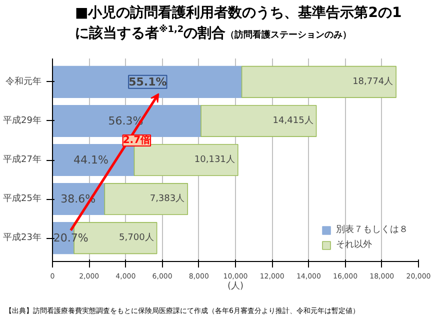 The height and width of the screenshot is (320, 448). I want to click on y-tick-label: 平成25年, so click(22, 198).